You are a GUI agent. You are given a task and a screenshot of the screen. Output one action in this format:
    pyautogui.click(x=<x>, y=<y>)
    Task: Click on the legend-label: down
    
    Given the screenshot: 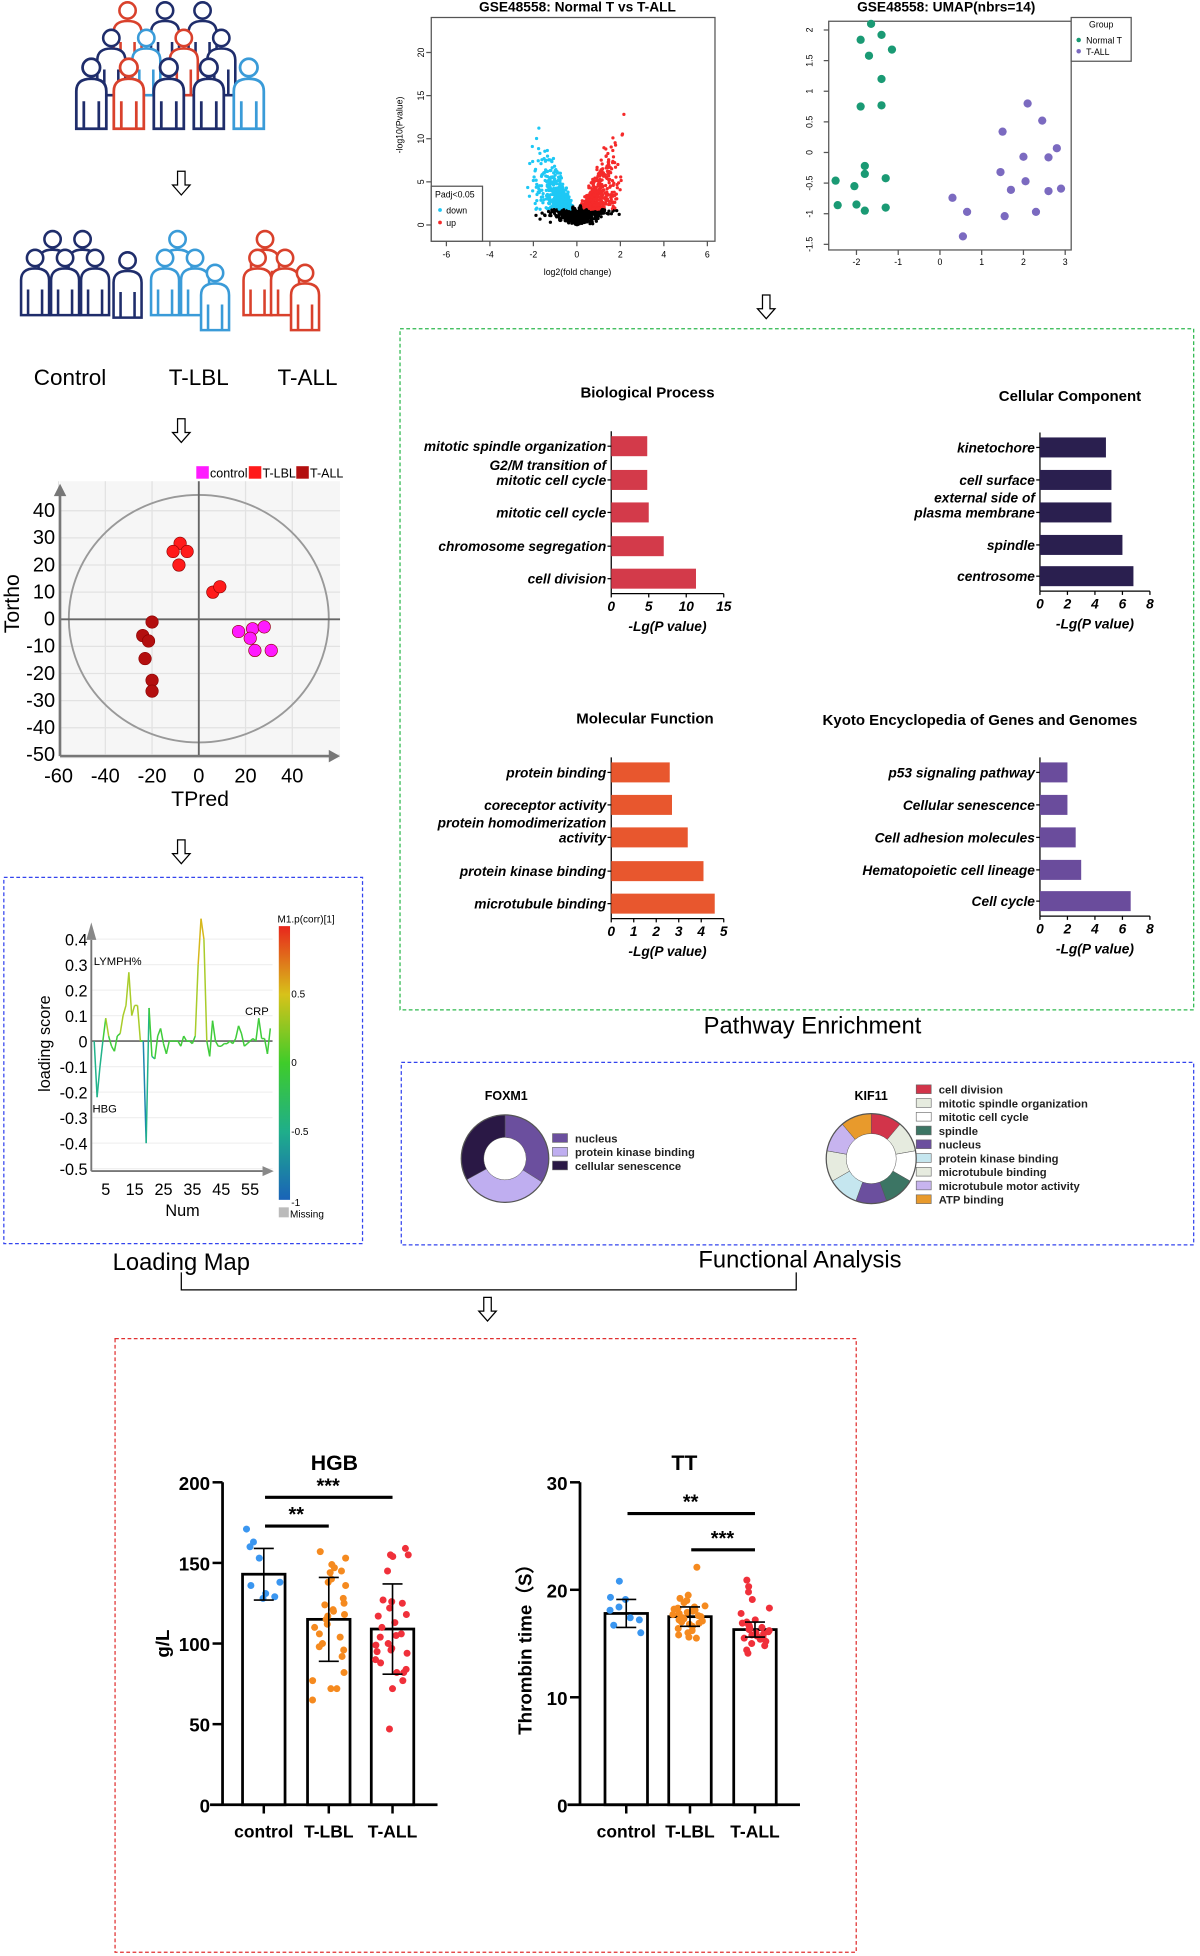 What is the action you would take?
    pyautogui.click(x=456, y=211)
    